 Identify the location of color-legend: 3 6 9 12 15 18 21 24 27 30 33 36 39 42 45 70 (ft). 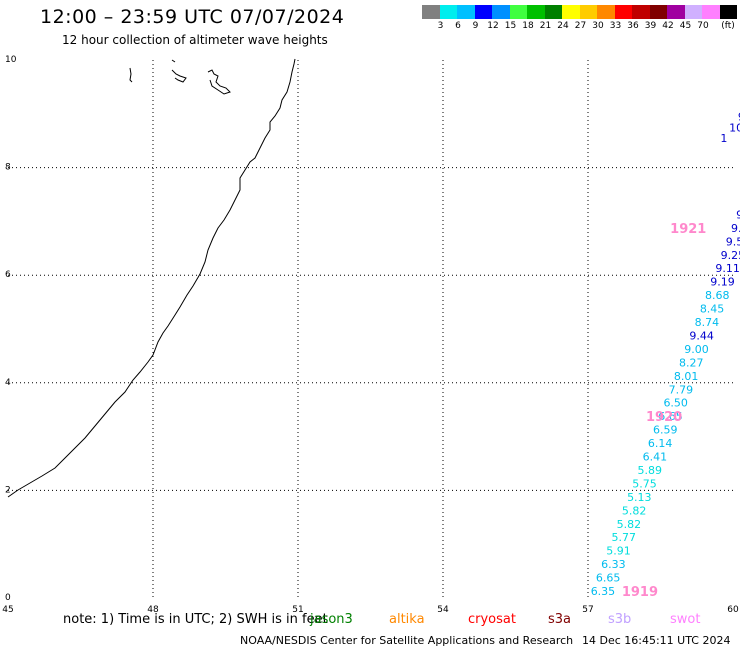
(579, 19).